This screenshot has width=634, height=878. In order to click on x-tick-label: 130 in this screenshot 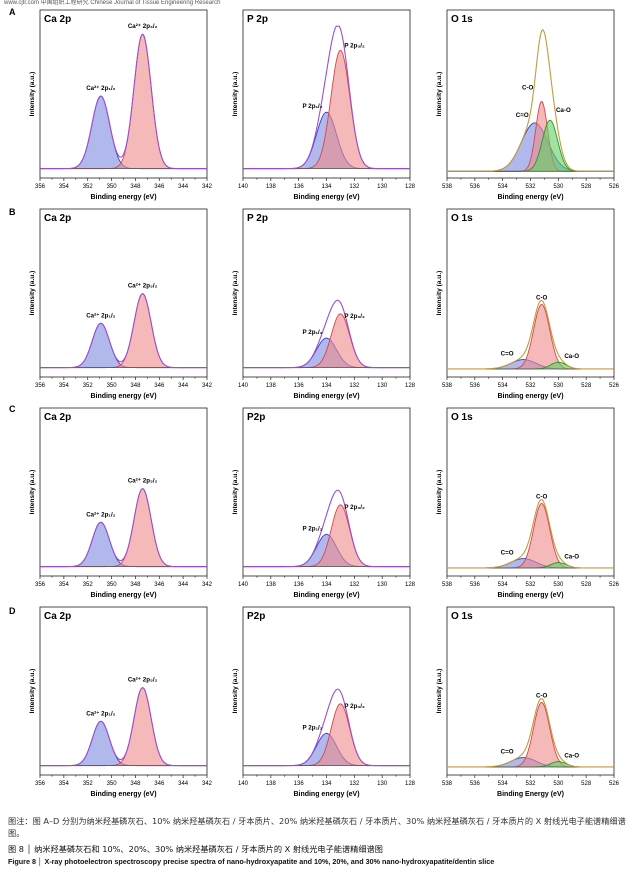, I will do `click(382, 784)`.